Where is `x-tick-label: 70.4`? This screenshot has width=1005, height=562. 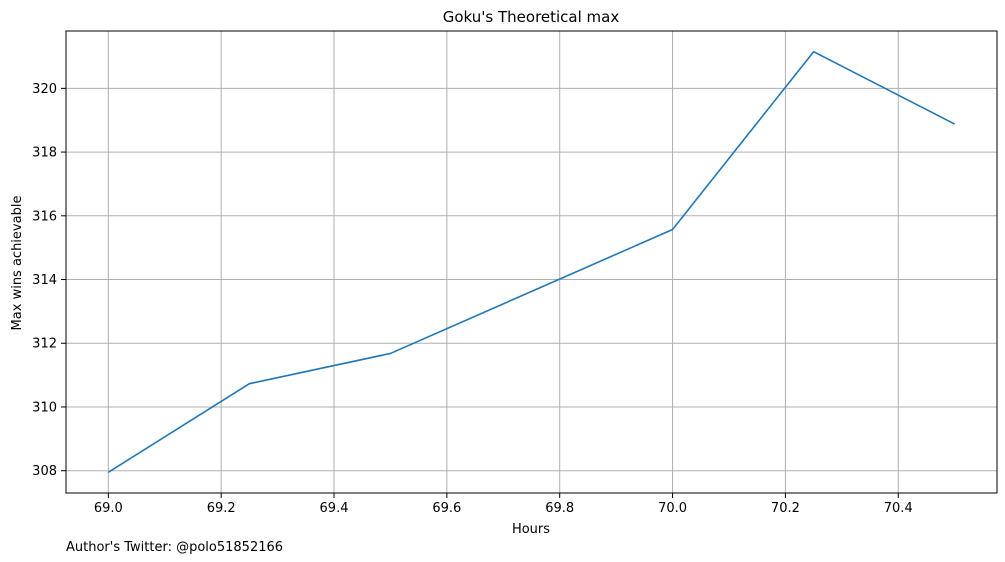
x-tick-label: 70.4 is located at coordinates (898, 508).